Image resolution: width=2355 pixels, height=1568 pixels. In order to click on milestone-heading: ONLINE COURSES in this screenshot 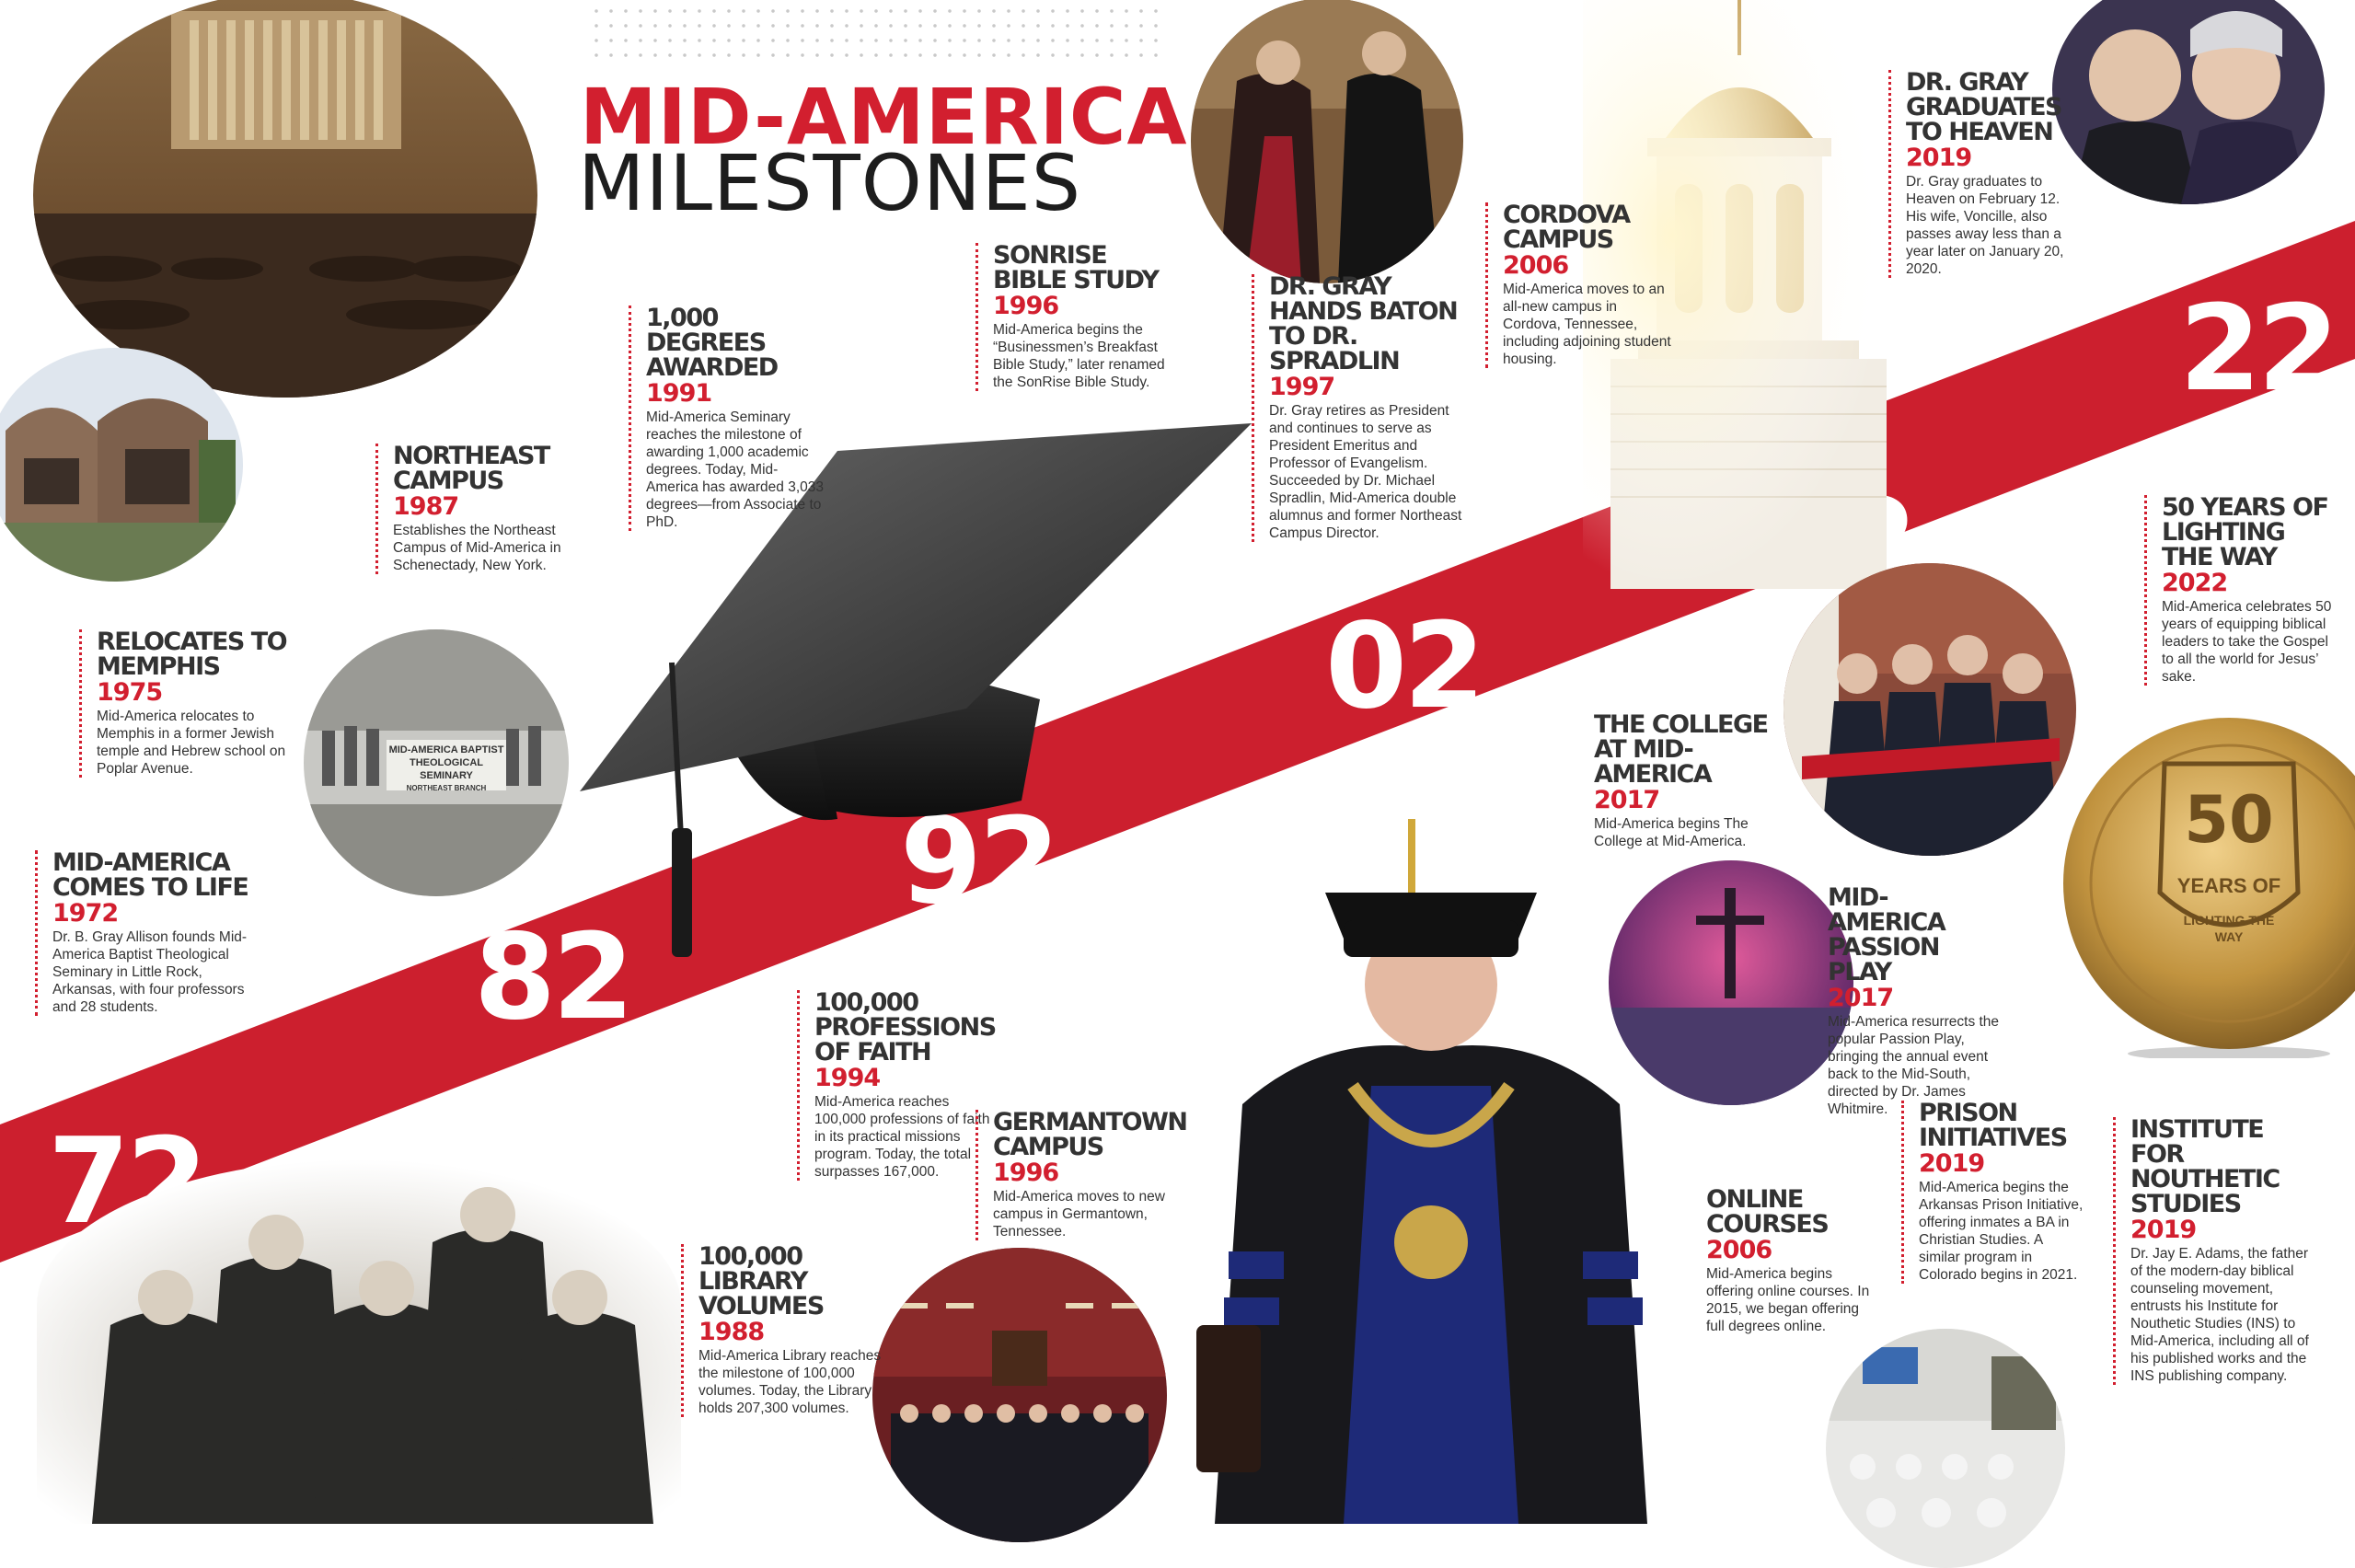, I will do `click(1768, 1212)`.